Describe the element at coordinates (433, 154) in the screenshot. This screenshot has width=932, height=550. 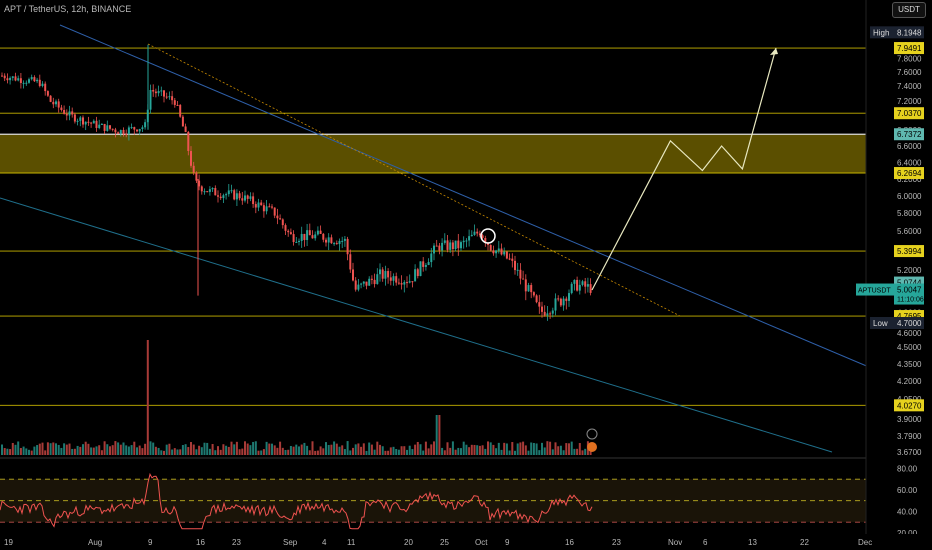
I see `resistance-zone` at that location.